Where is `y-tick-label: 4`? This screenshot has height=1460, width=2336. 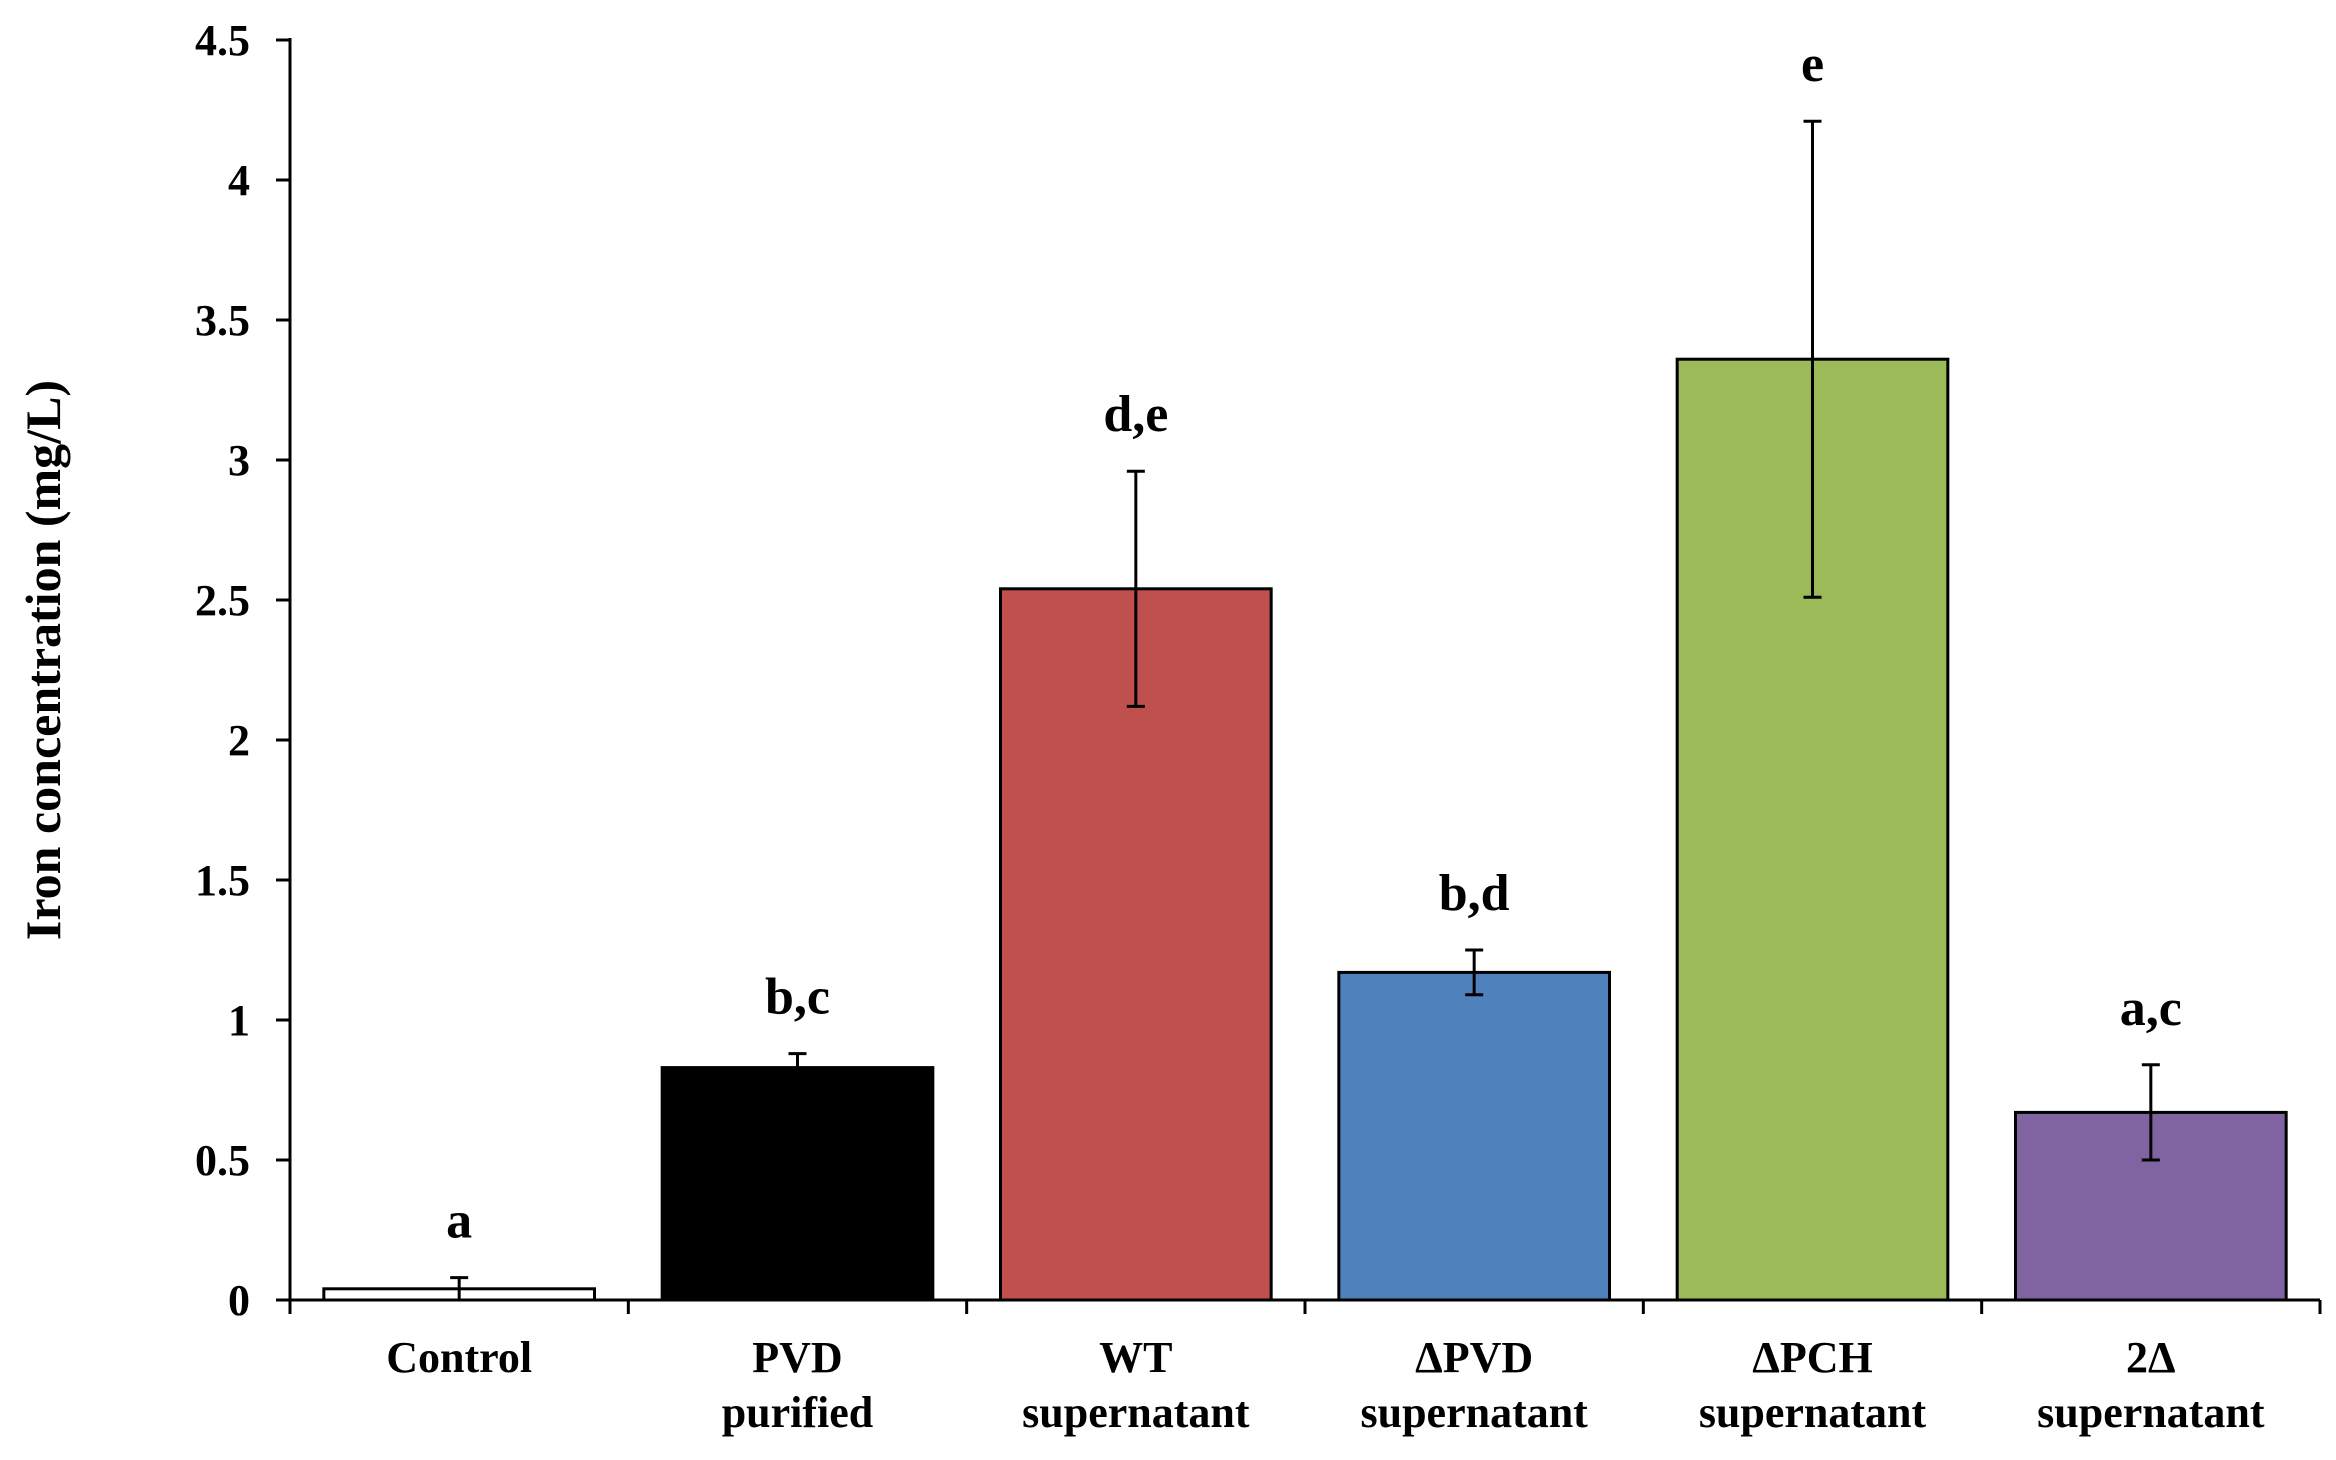 y-tick-label: 4 is located at coordinates (239, 180).